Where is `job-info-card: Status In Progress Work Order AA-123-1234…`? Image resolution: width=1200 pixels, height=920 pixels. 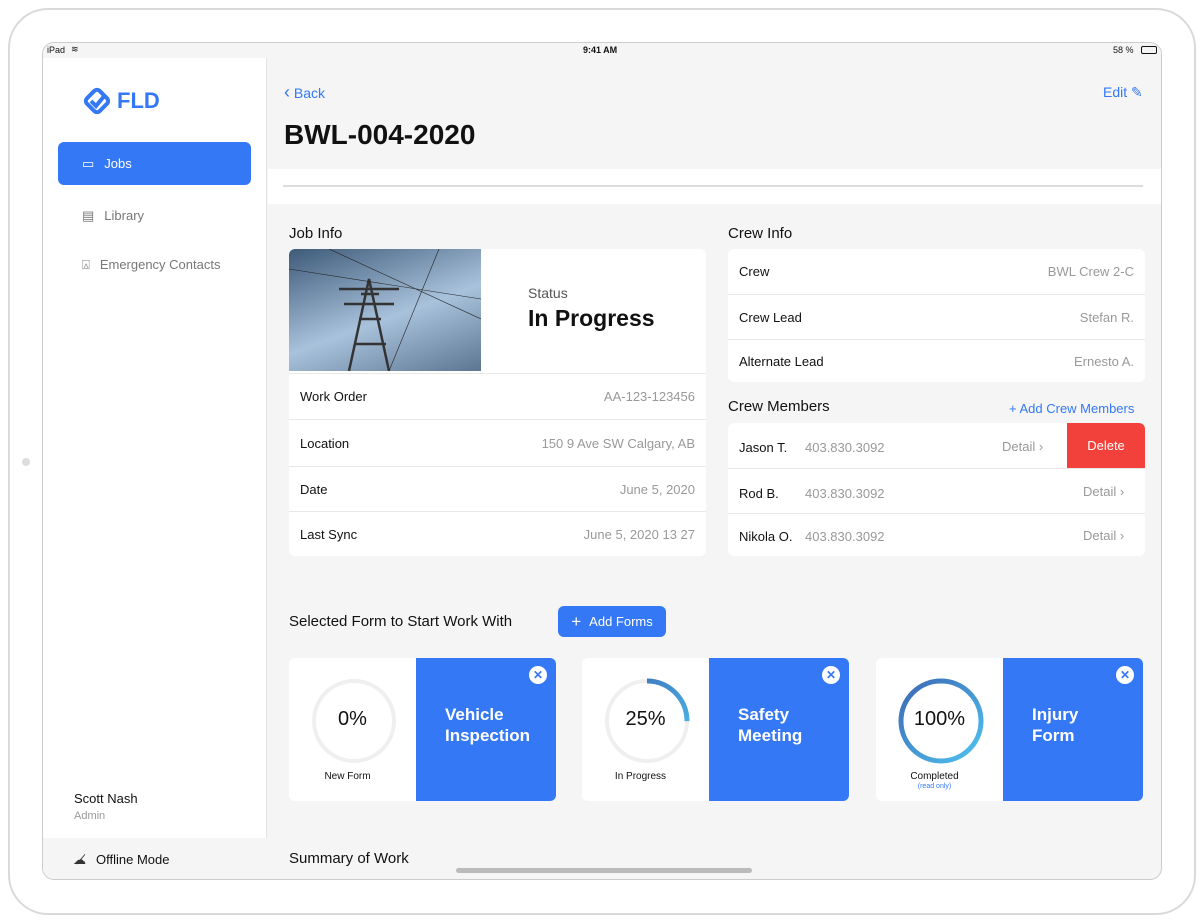 job-info-card: Status In Progress Work Order AA-123-1234… is located at coordinates (497, 402).